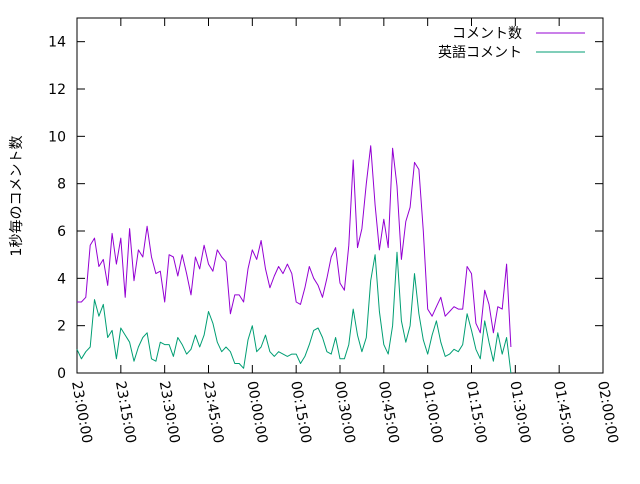 Image resolution: width=640 pixels, height=484 pixels. I want to click on y-axis-label: 1秒毎のコメント数, so click(17, 196).